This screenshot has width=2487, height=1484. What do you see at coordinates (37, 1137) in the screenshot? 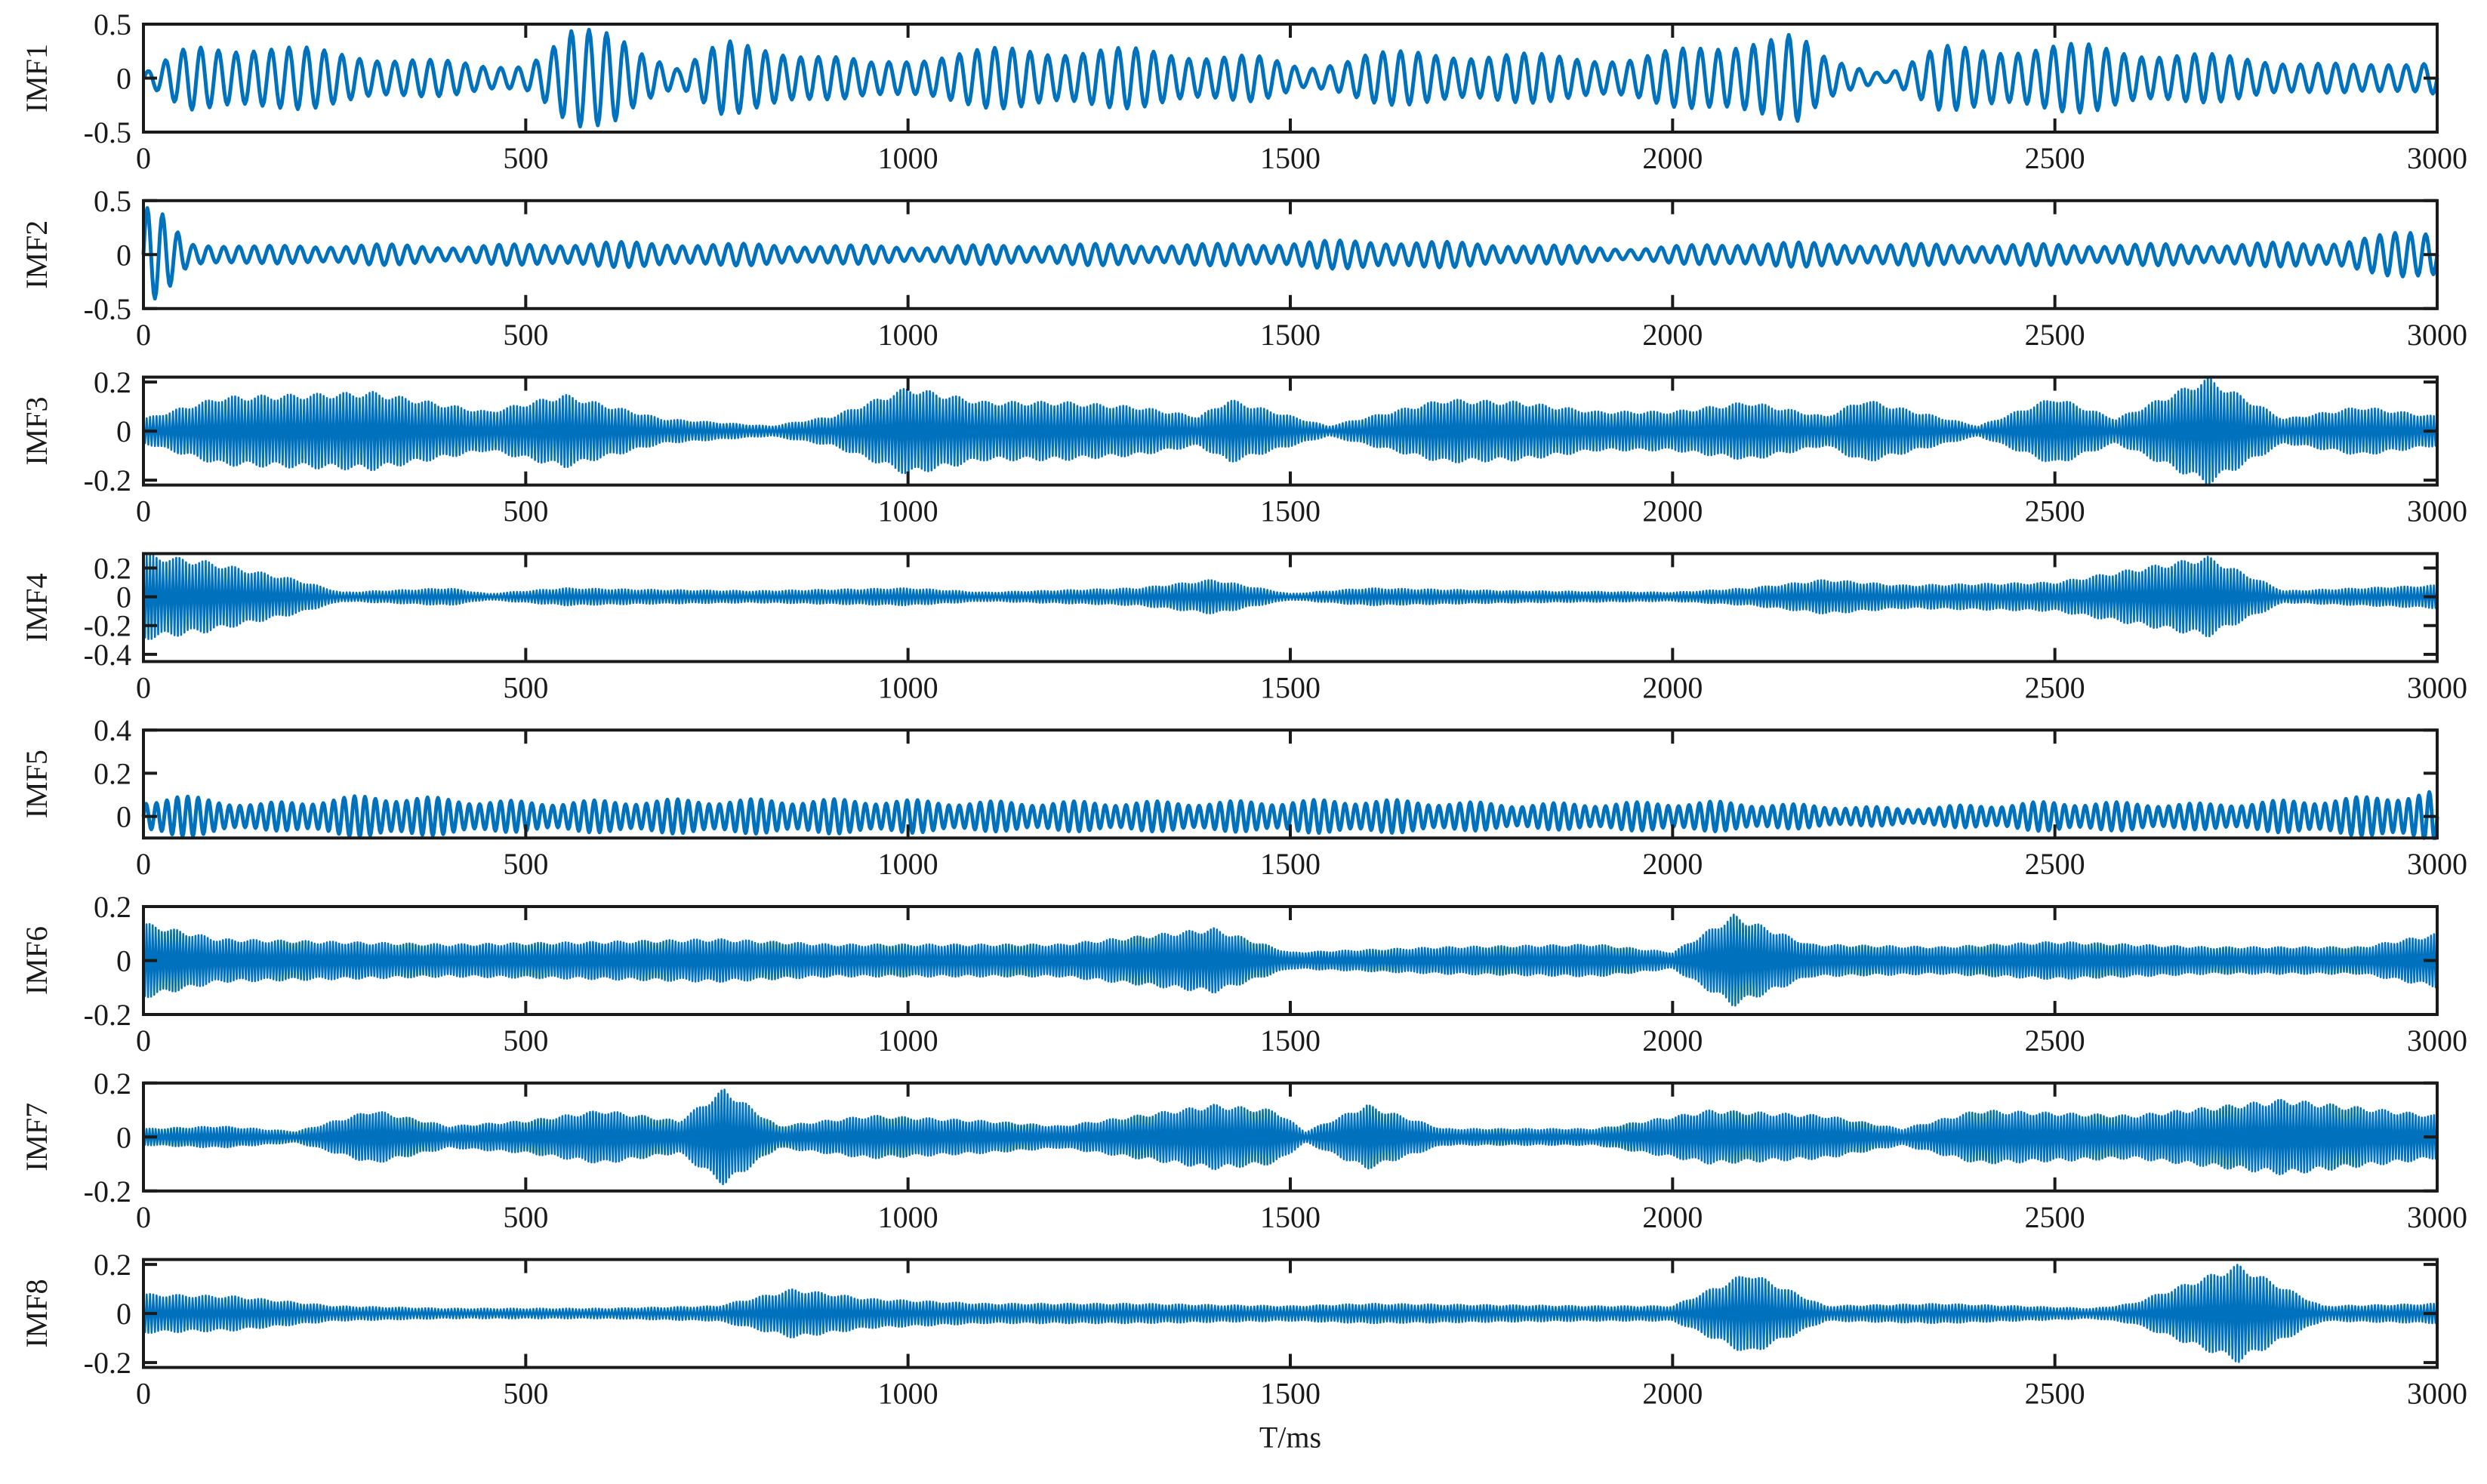
I see `y-axis-label: IMF7` at bounding box center [37, 1137].